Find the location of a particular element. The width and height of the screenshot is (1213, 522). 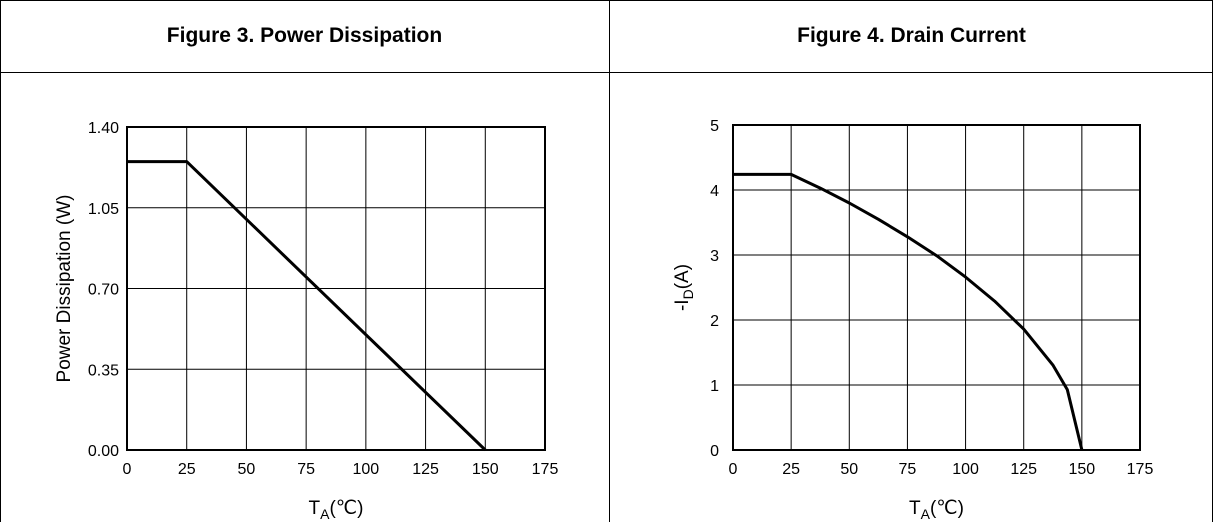

y-tick-label: 0.35 is located at coordinates (103, 370).